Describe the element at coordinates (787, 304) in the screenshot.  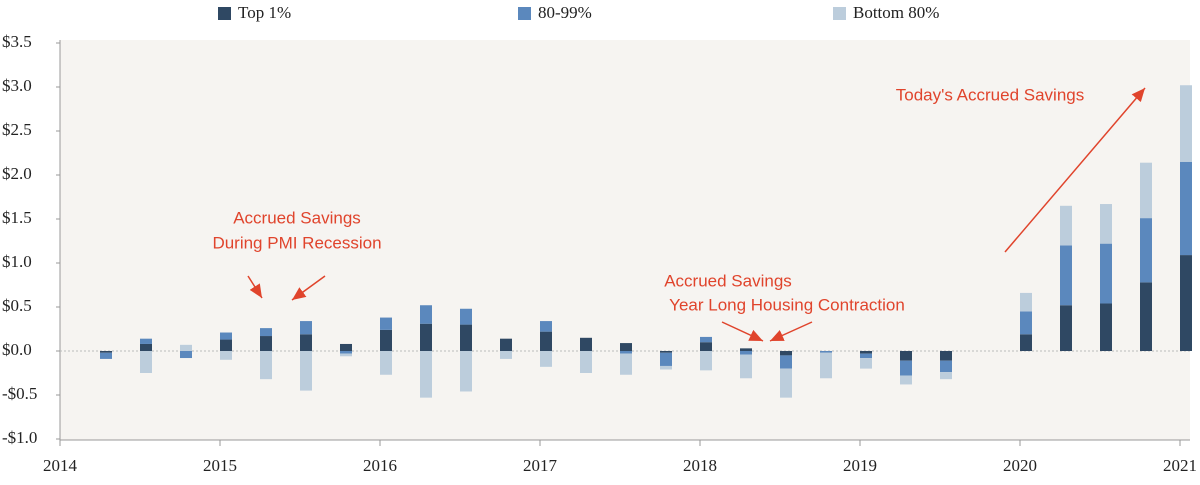
I see `annotation: Year Long Housing Contraction` at that location.